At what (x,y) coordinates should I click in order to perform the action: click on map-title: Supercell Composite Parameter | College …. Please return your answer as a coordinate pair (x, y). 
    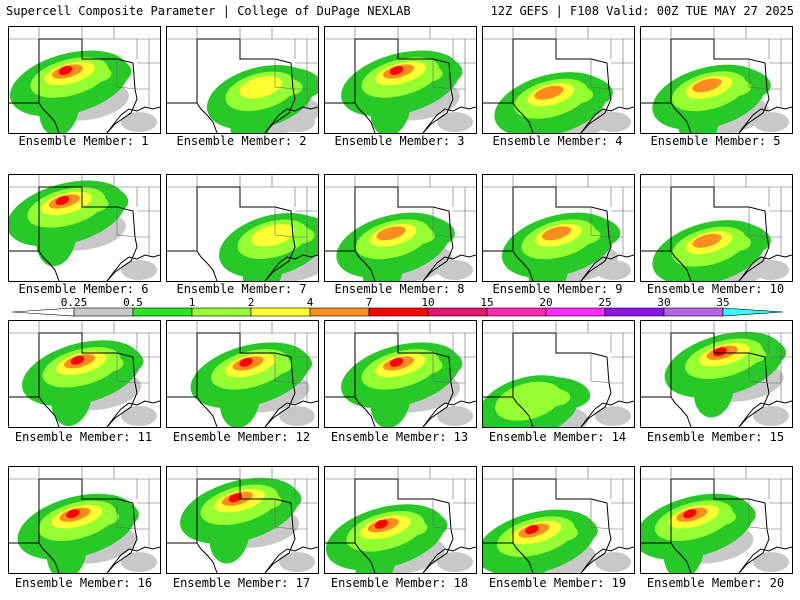
    Looking at the image, I should click on (208, 11).